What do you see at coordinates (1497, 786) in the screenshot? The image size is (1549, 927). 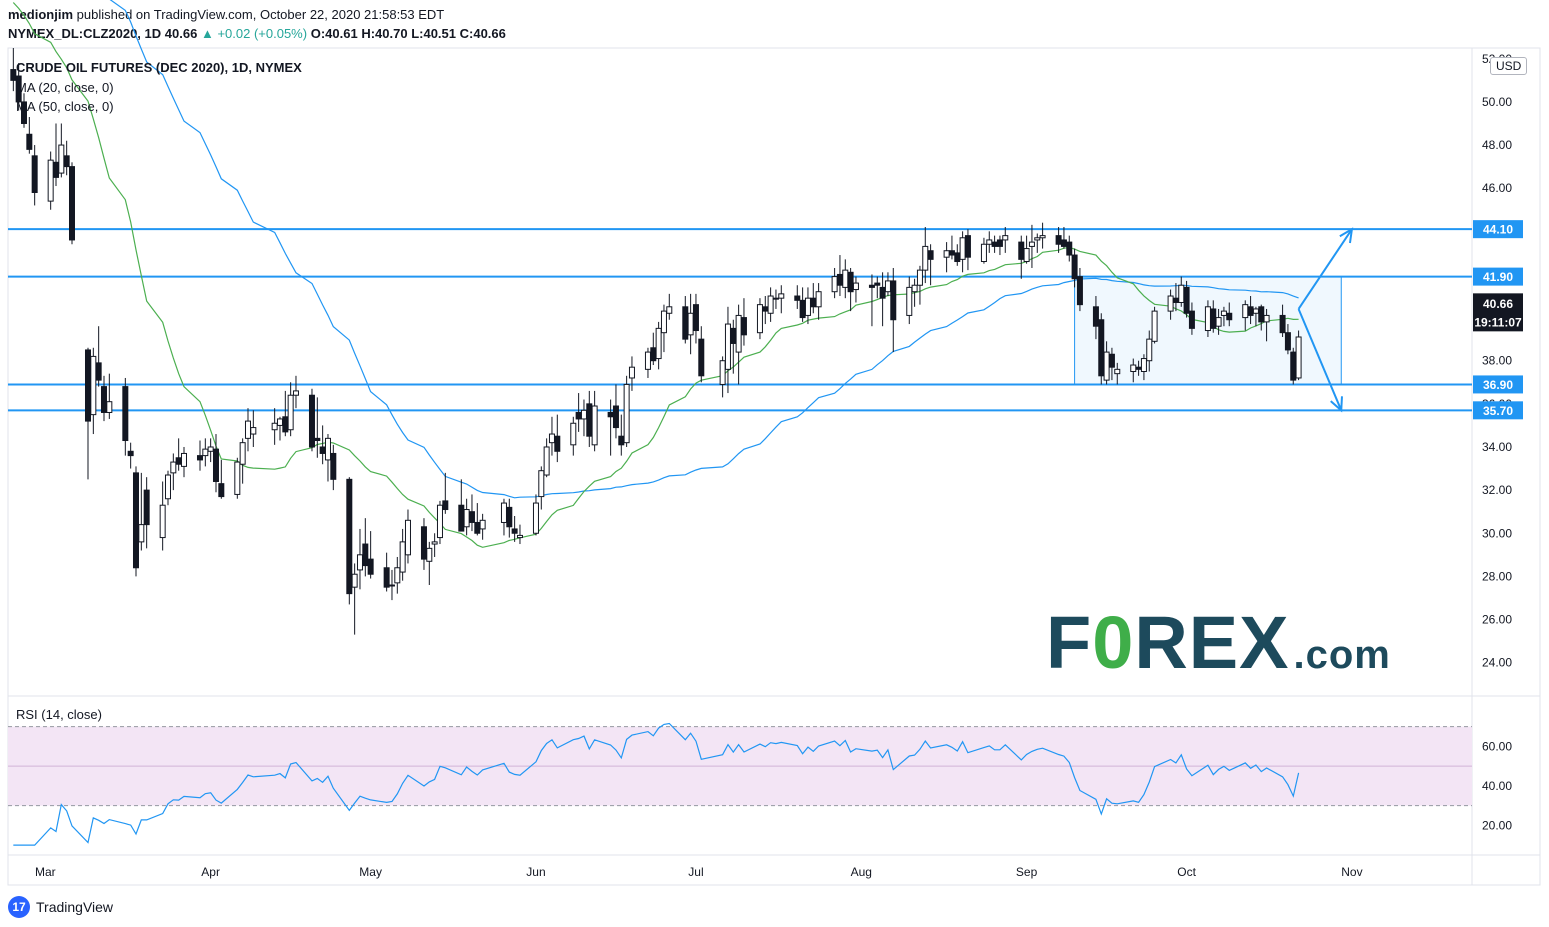 I see `rsi-tick-label: 40.00` at bounding box center [1497, 786].